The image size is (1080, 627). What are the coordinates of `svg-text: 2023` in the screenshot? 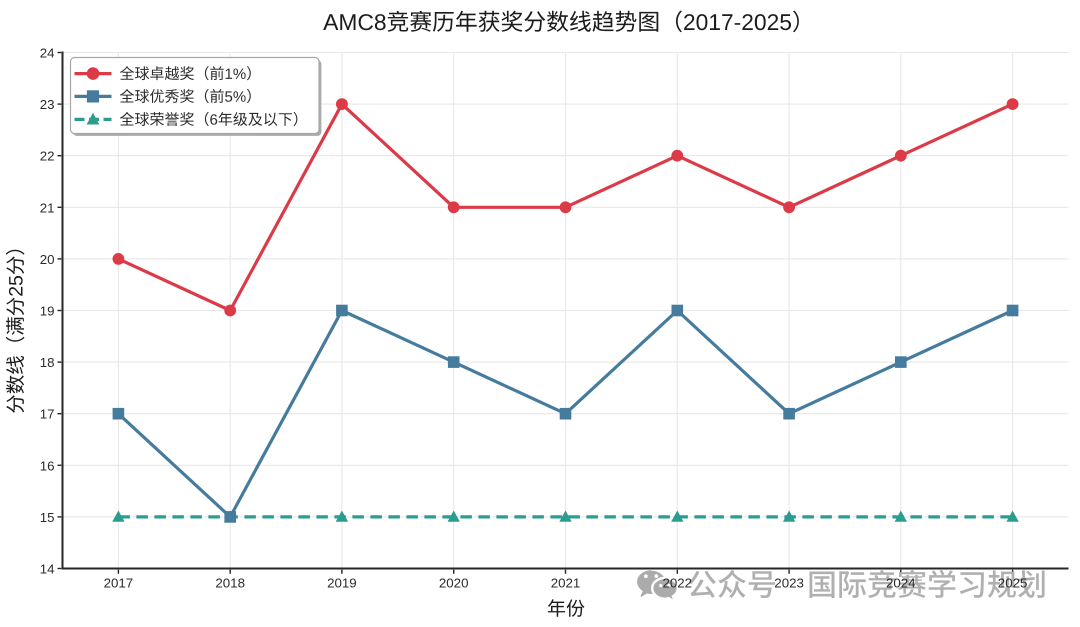 It's located at (789, 583).